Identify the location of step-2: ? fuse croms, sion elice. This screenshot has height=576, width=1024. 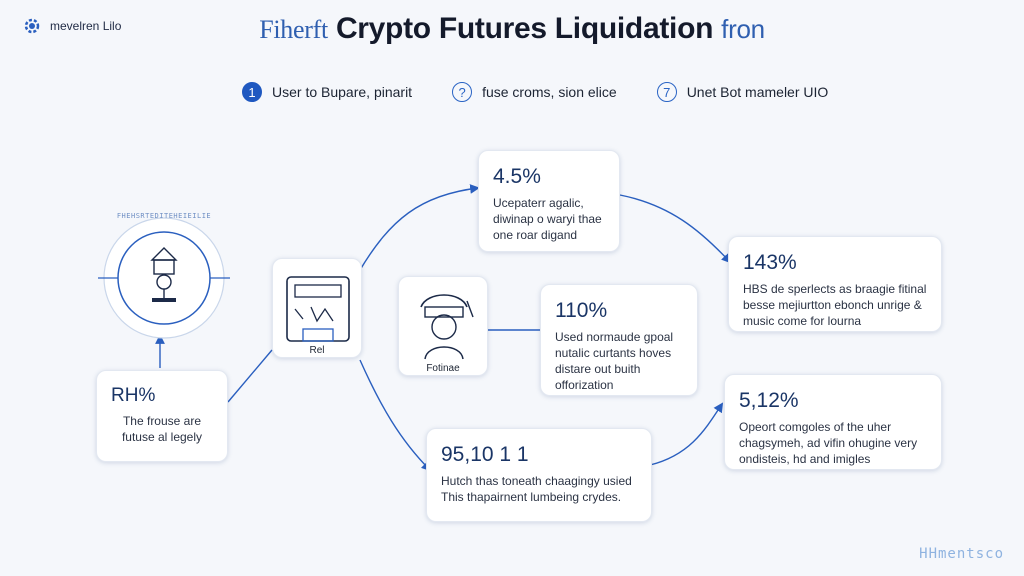
(534, 92).